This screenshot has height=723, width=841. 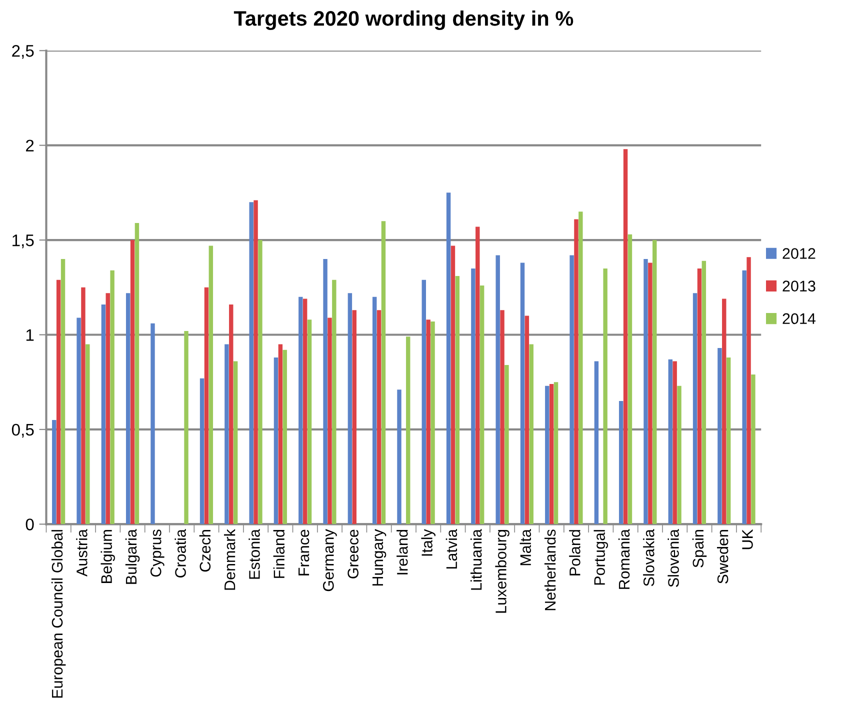 I want to click on x-tick-label: Croatia, so click(x=180, y=553).